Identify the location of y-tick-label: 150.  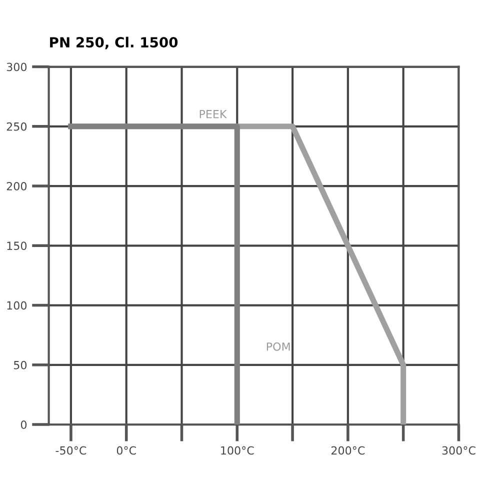
(17, 246).